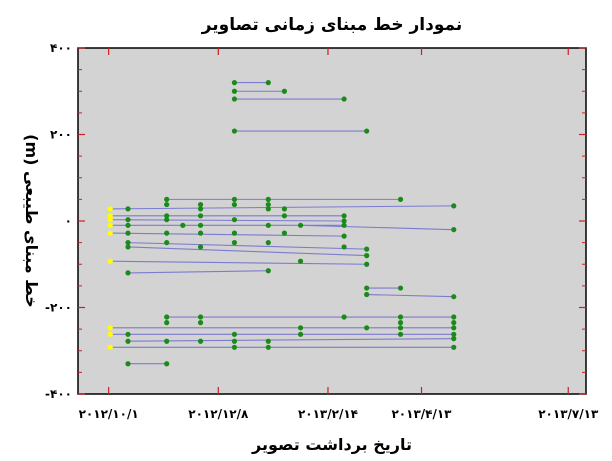  What do you see at coordinates (331, 444) in the screenshot?
I see `x-axis-title: تاریخ برداشت تصویر` at bounding box center [331, 444].